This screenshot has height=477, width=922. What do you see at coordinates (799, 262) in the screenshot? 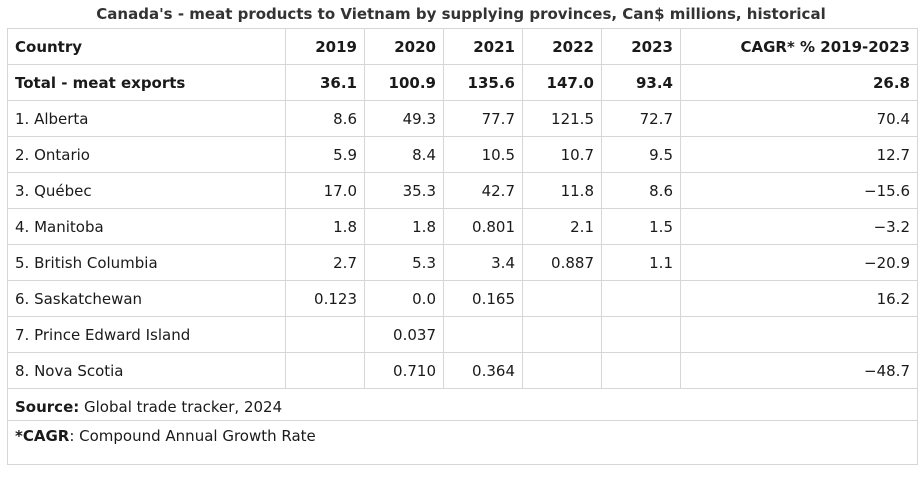
I see `cell-cagr: −20.9` at bounding box center [799, 262].